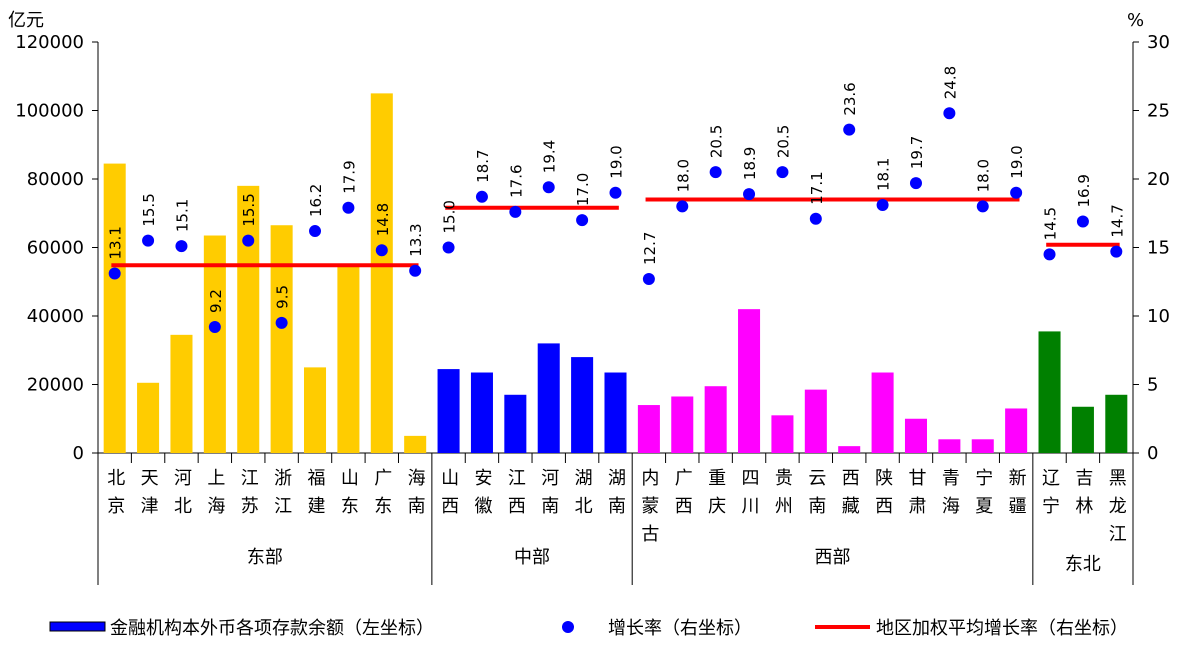 This screenshot has width=1180, height=645. I want to click on data-label: 16.9, so click(1084, 190).